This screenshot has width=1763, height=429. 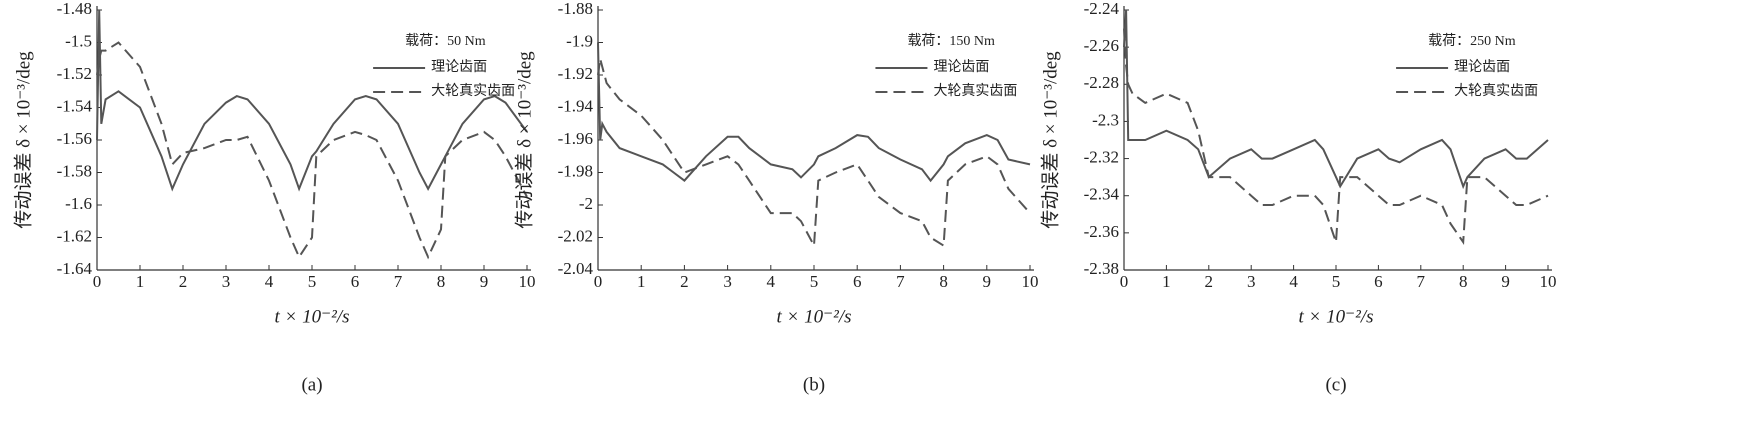 What do you see at coordinates (1105, 119) in the screenshot?
I see `y-tick-label: -2.3` at bounding box center [1105, 119].